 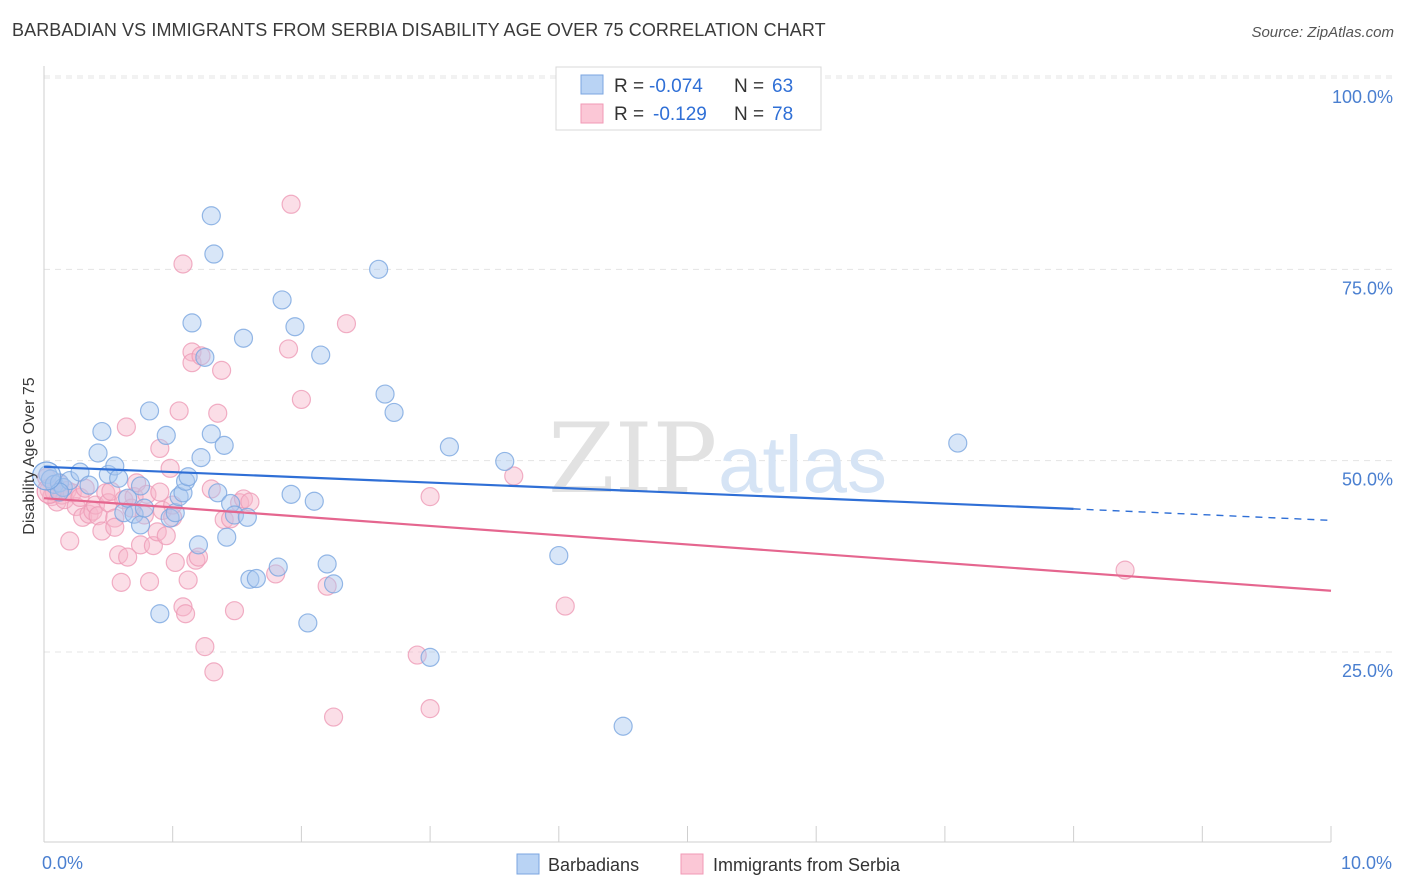 What do you see at coordinates (1322, 32) in the screenshot?
I see `source-label: Source: ZipAtlas.com` at bounding box center [1322, 32].